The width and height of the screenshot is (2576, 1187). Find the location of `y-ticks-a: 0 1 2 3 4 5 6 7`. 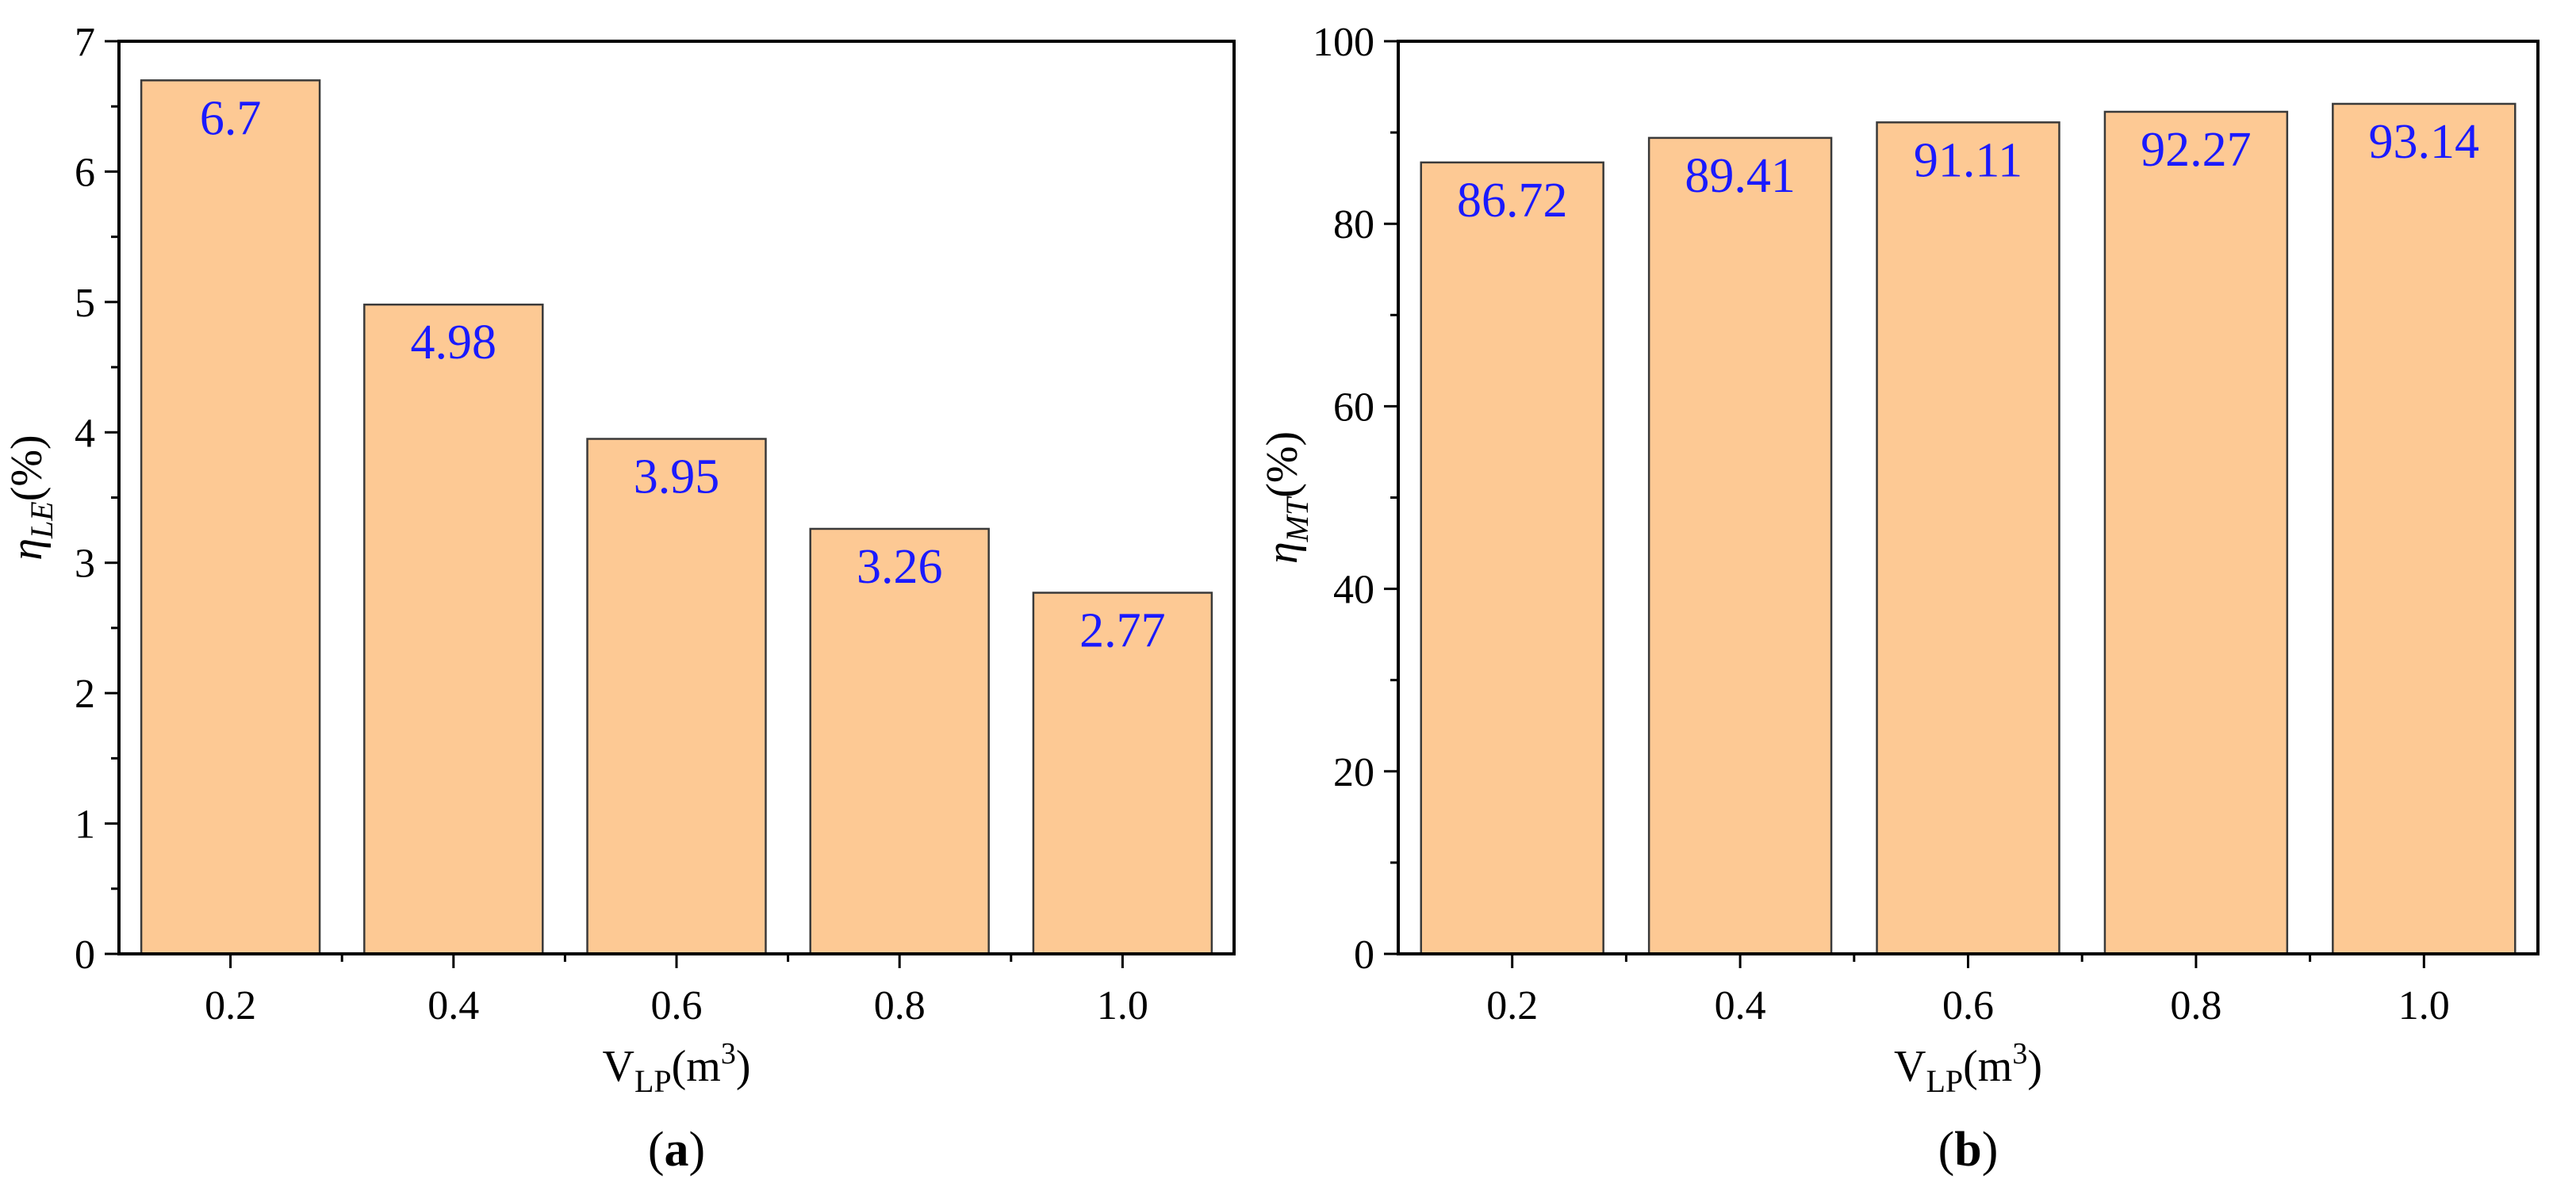

y-ticks-a: 0 1 2 3 4 5 6 7 is located at coordinates (97, 499).